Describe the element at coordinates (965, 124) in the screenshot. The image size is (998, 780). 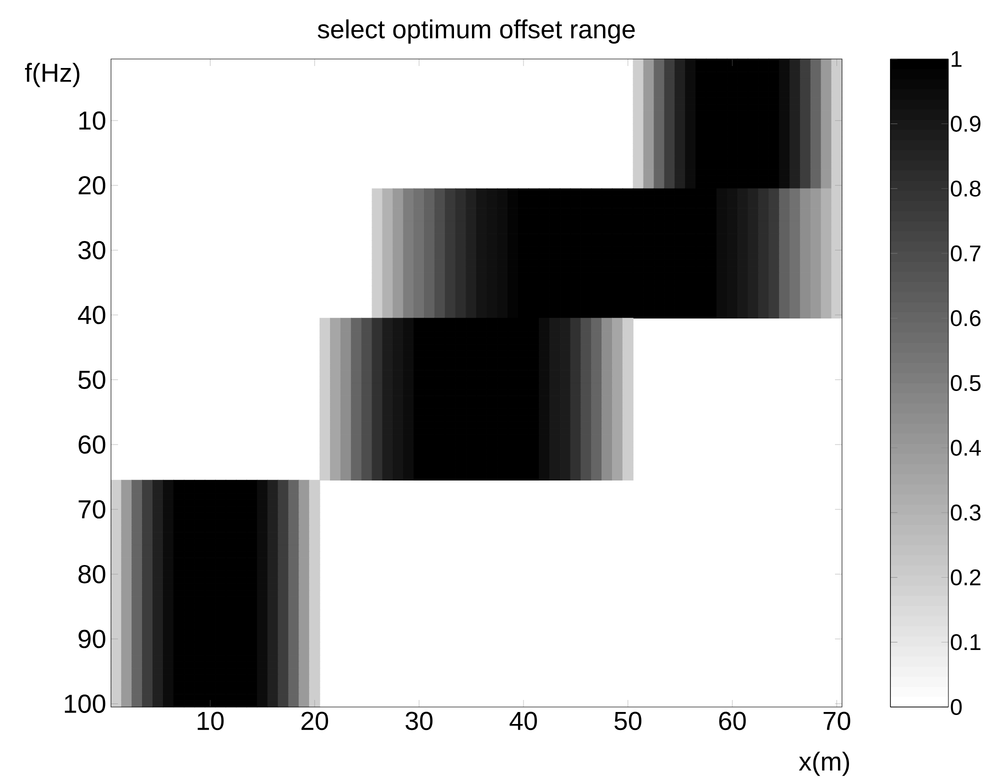
I see `color-bar-label: 0.9` at that location.